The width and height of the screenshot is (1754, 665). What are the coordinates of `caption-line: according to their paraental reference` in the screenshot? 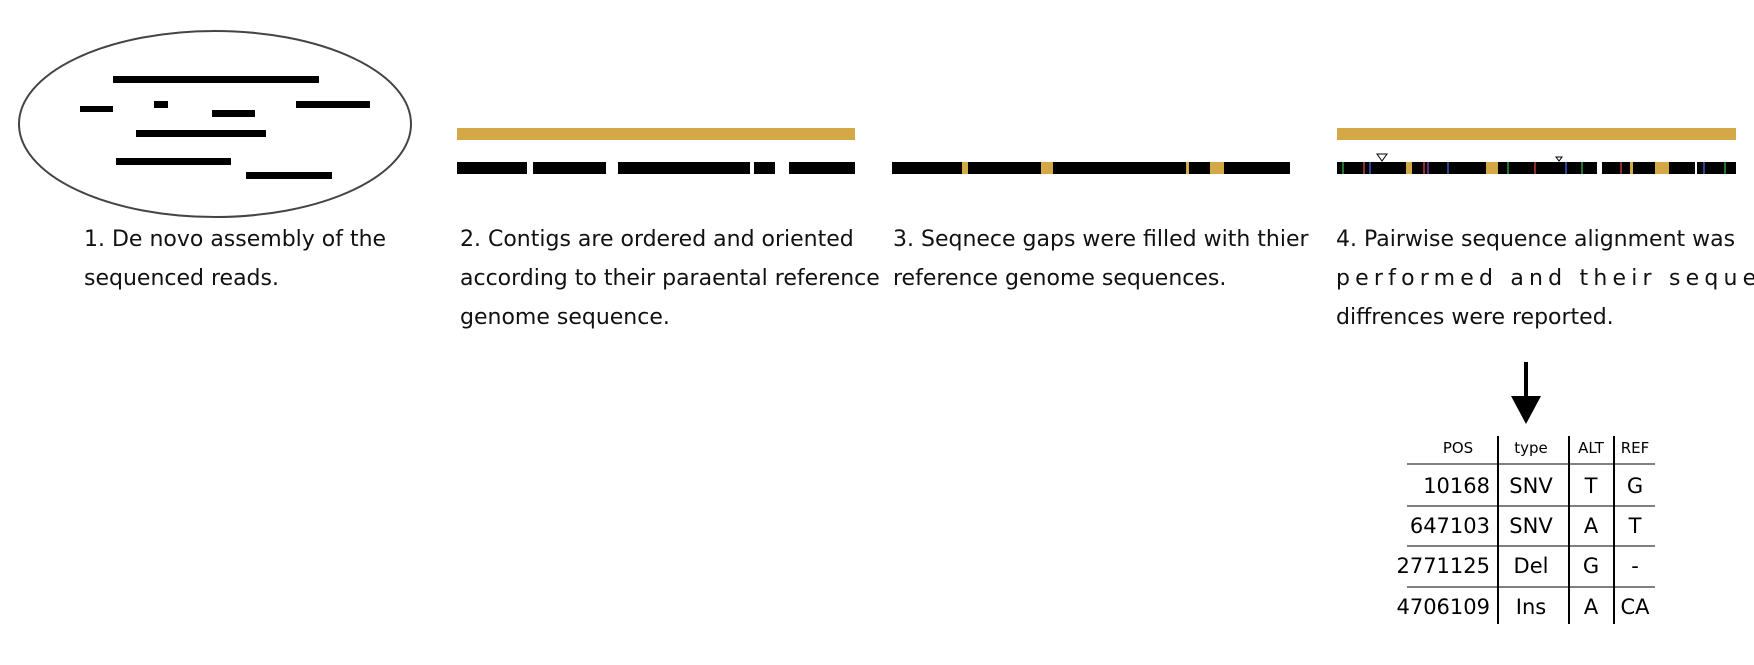 It's located at (670, 278).